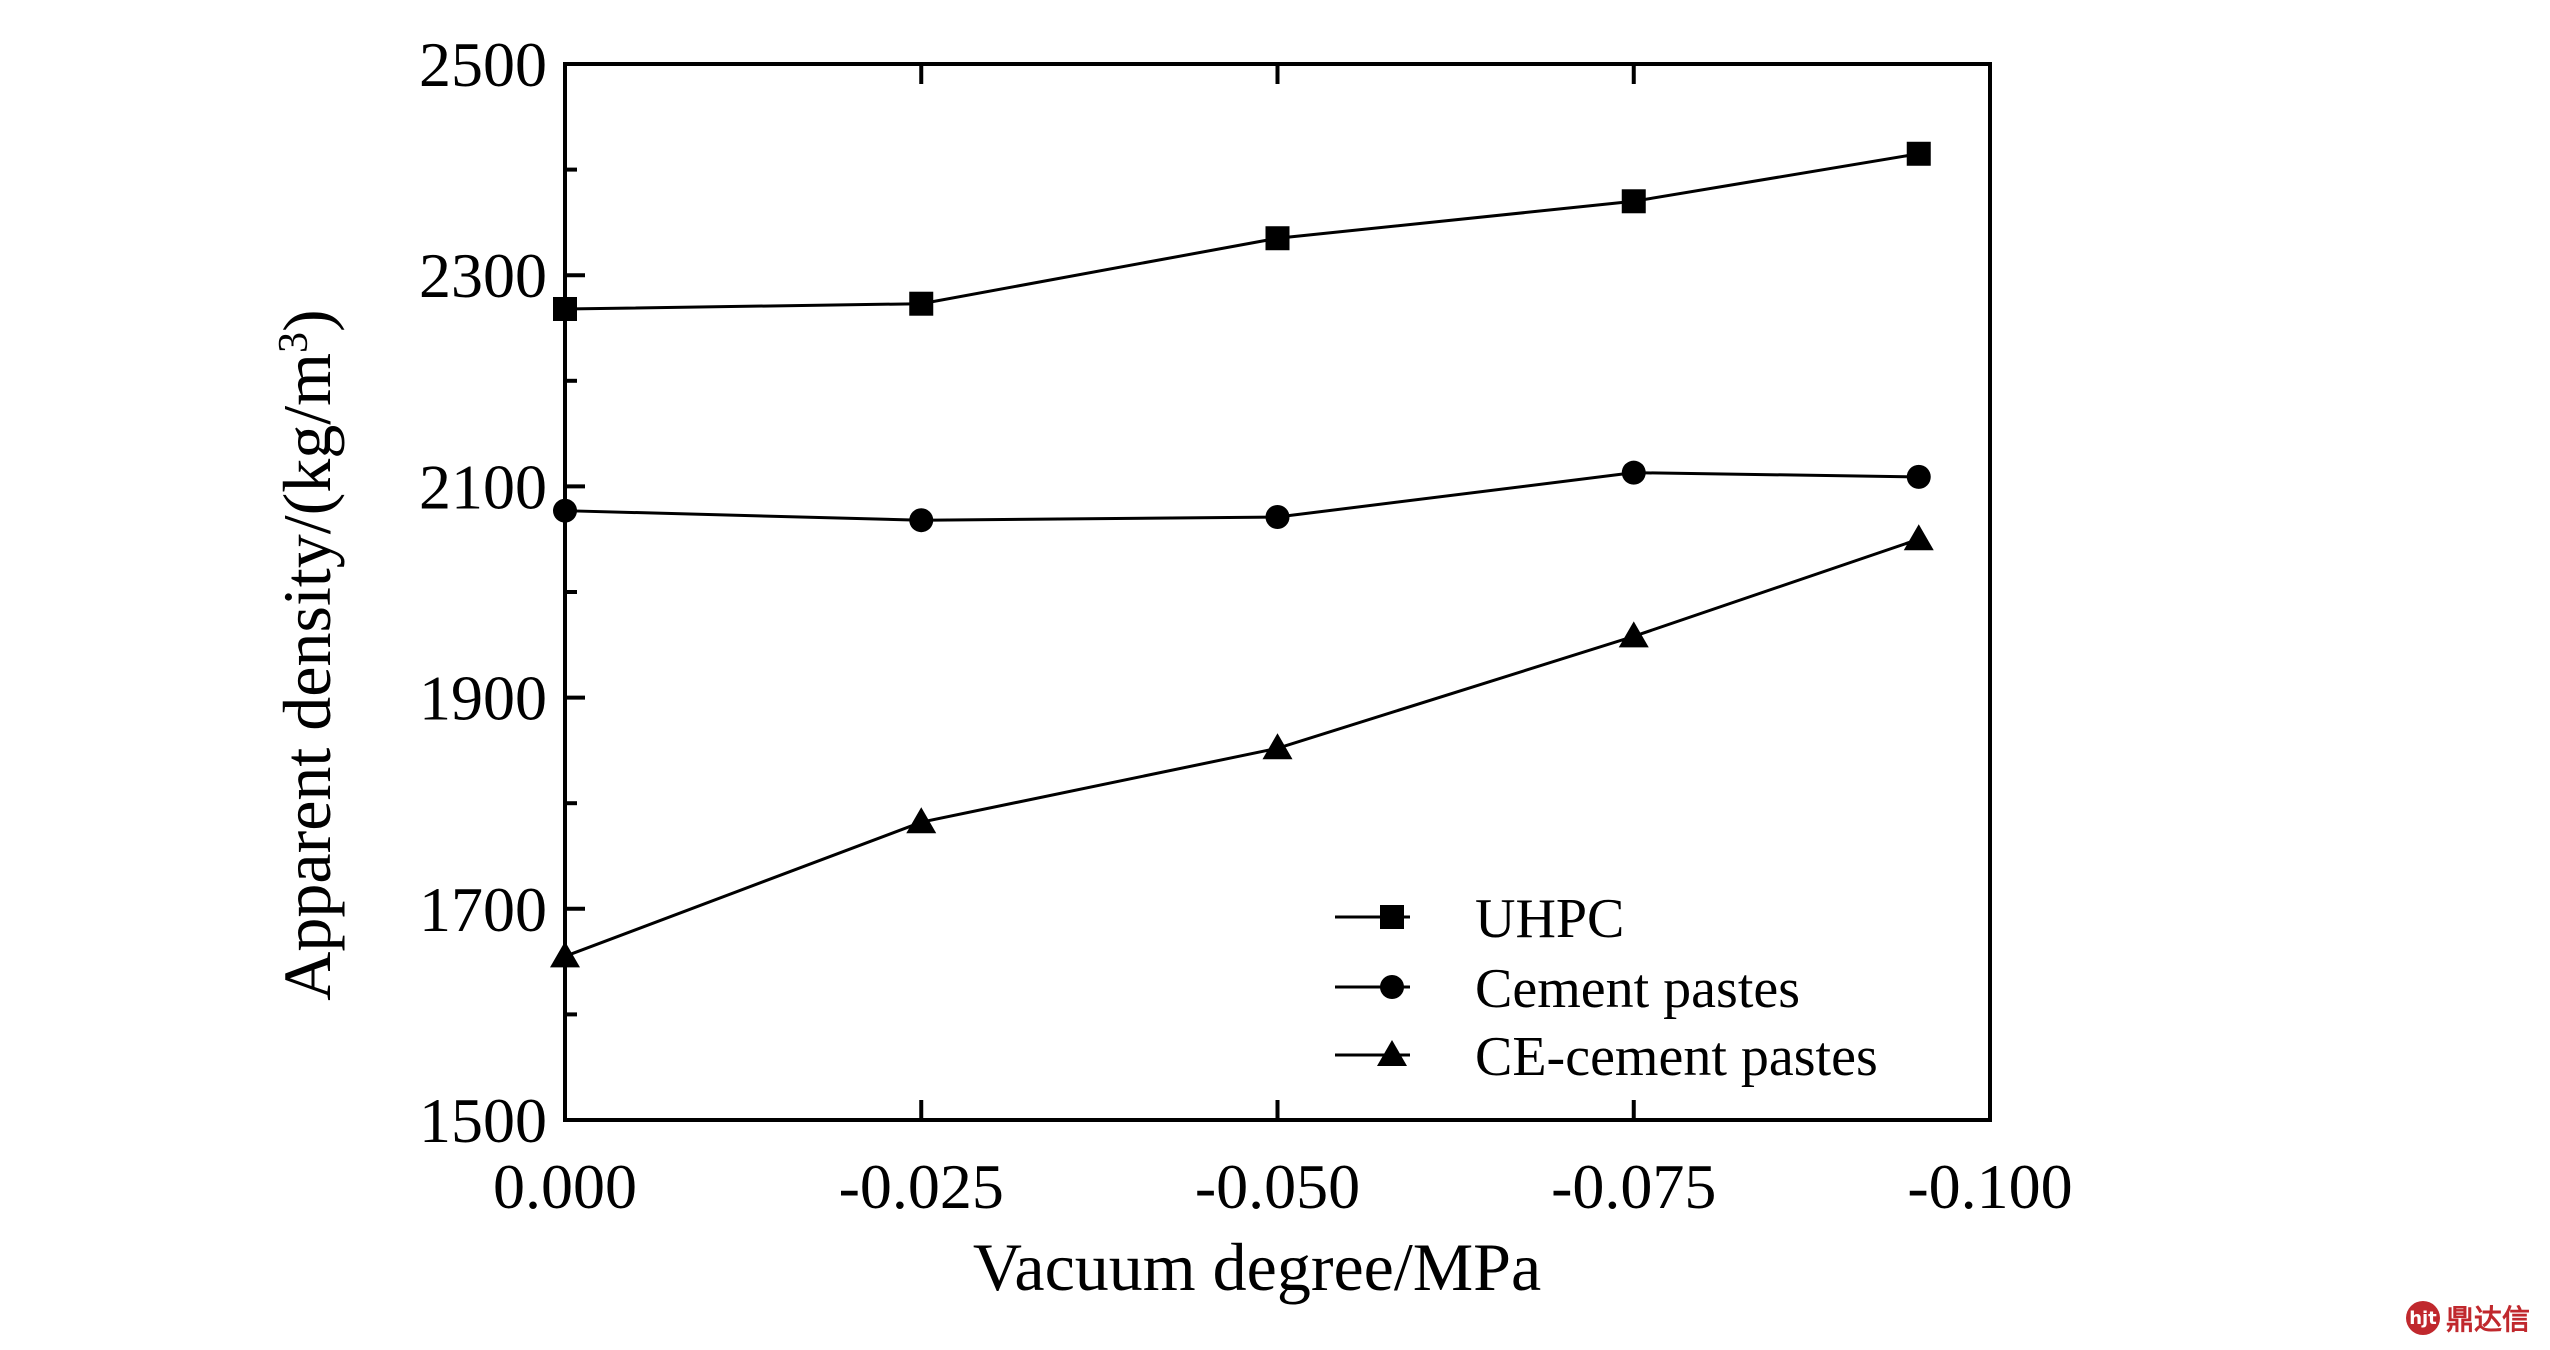 Image resolution: width=2550 pixels, height=1350 pixels. I want to click on y-tick-label: 1700, so click(483, 909).